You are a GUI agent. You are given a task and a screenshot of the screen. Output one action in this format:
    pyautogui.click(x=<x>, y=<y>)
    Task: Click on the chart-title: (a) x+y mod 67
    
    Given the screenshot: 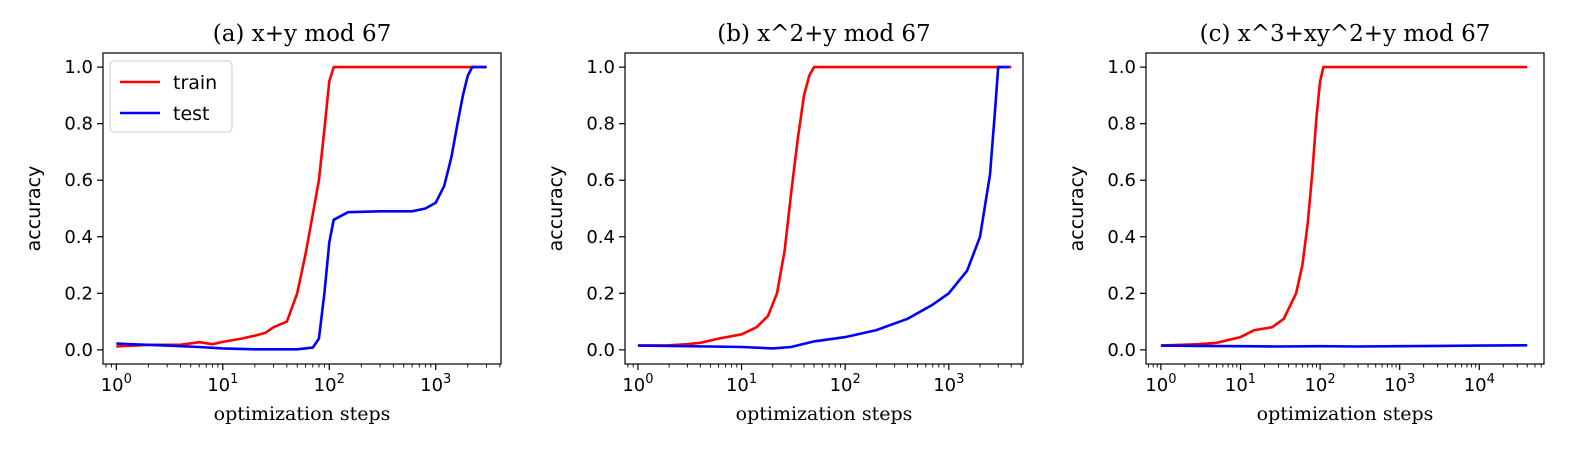 What is the action you would take?
    pyautogui.click(x=302, y=34)
    